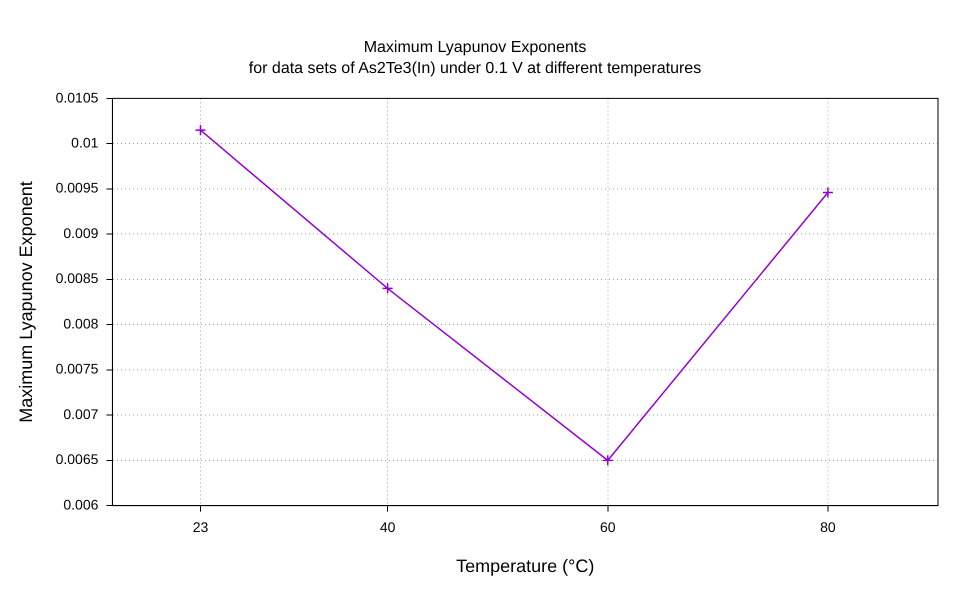  I want to click on x-axis-title: Temperature (°C), so click(525, 566).